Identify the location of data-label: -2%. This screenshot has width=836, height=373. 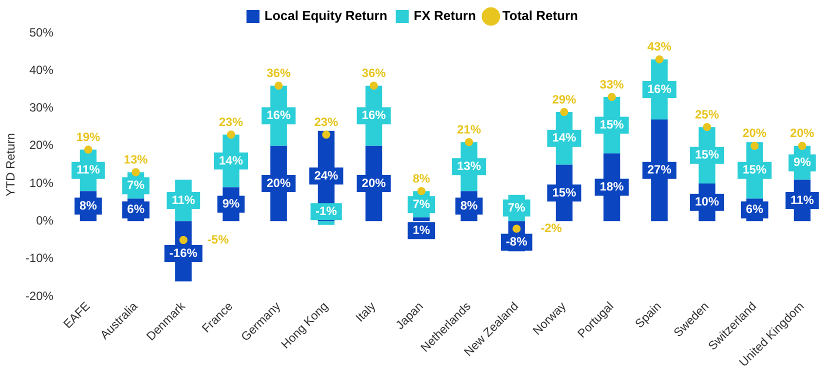
(551, 228).